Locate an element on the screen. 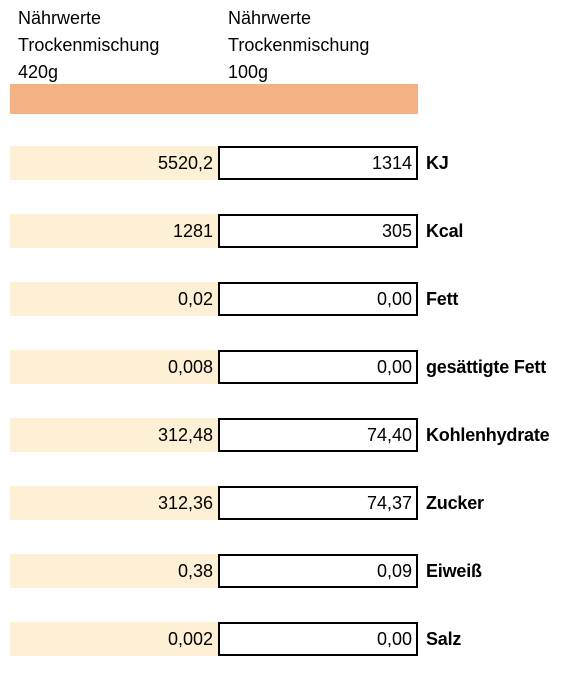 This screenshot has width=576, height=674. total-cell: 312,36 is located at coordinates (114, 503).